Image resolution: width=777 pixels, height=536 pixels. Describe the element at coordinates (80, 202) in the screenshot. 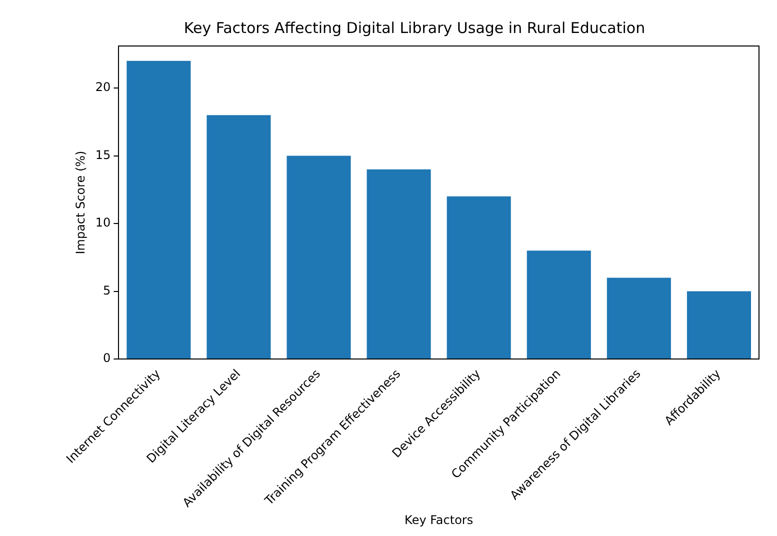

I see `y-axis-title: Impact Score (%)` at that location.